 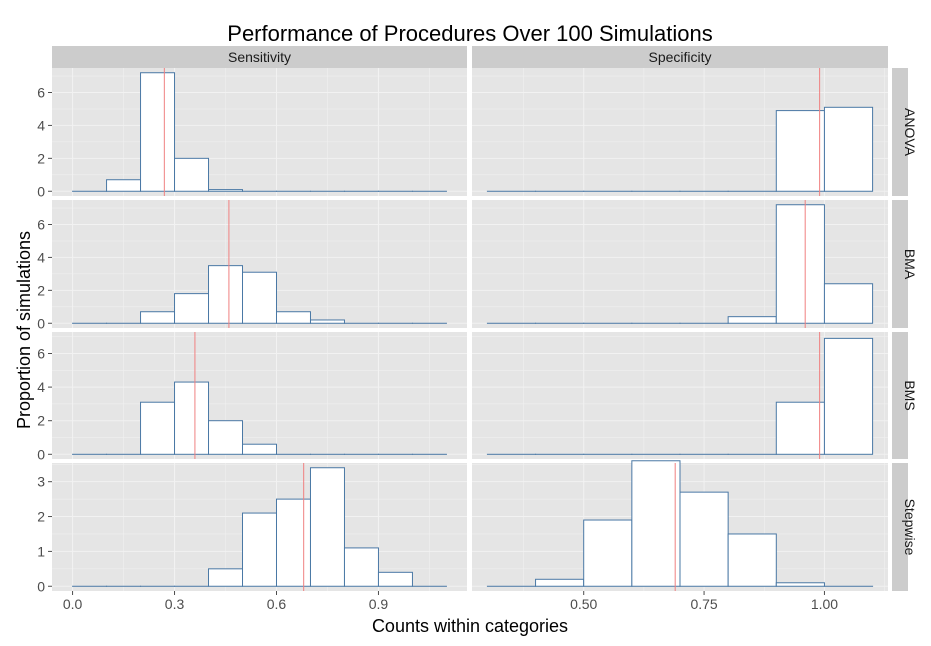 What do you see at coordinates (900, 395) in the screenshot?
I see `strip-bg-bms` at bounding box center [900, 395].